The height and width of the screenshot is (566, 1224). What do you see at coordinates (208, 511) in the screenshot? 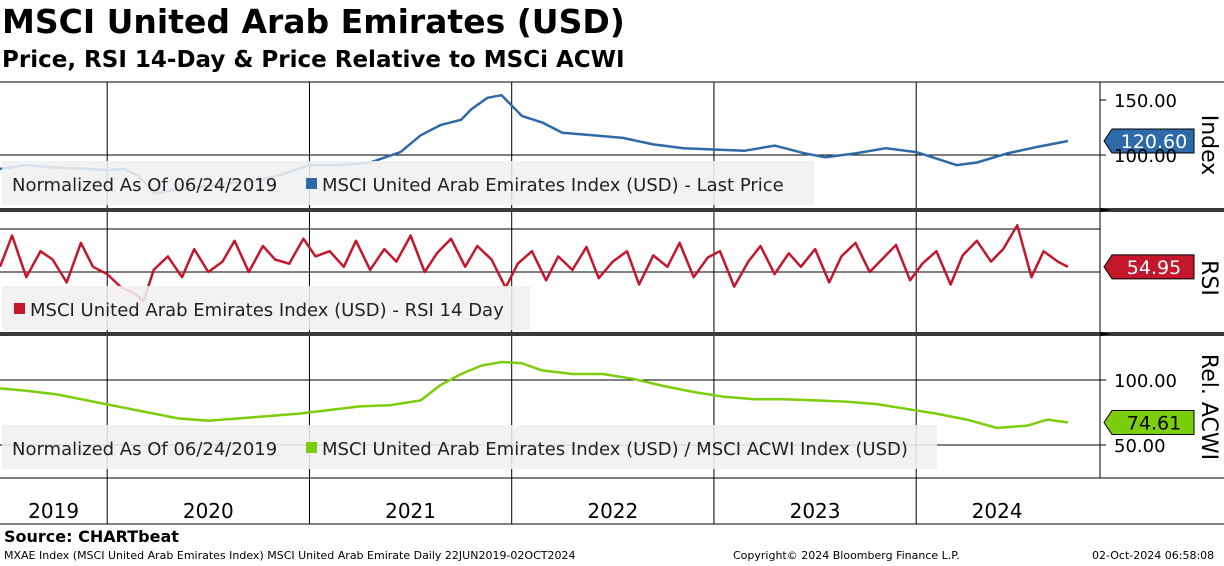
I see `x-tick-label: 2020` at bounding box center [208, 511].